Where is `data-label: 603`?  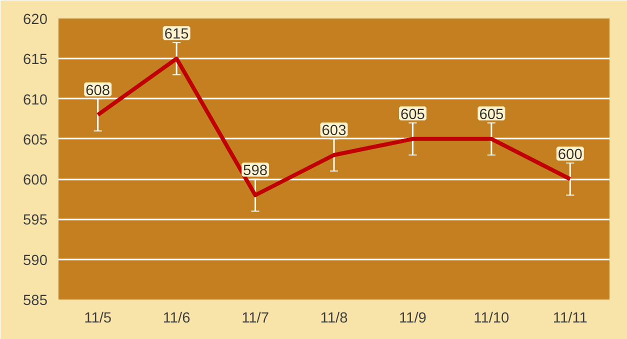
data-label: 603 is located at coordinates (334, 130).